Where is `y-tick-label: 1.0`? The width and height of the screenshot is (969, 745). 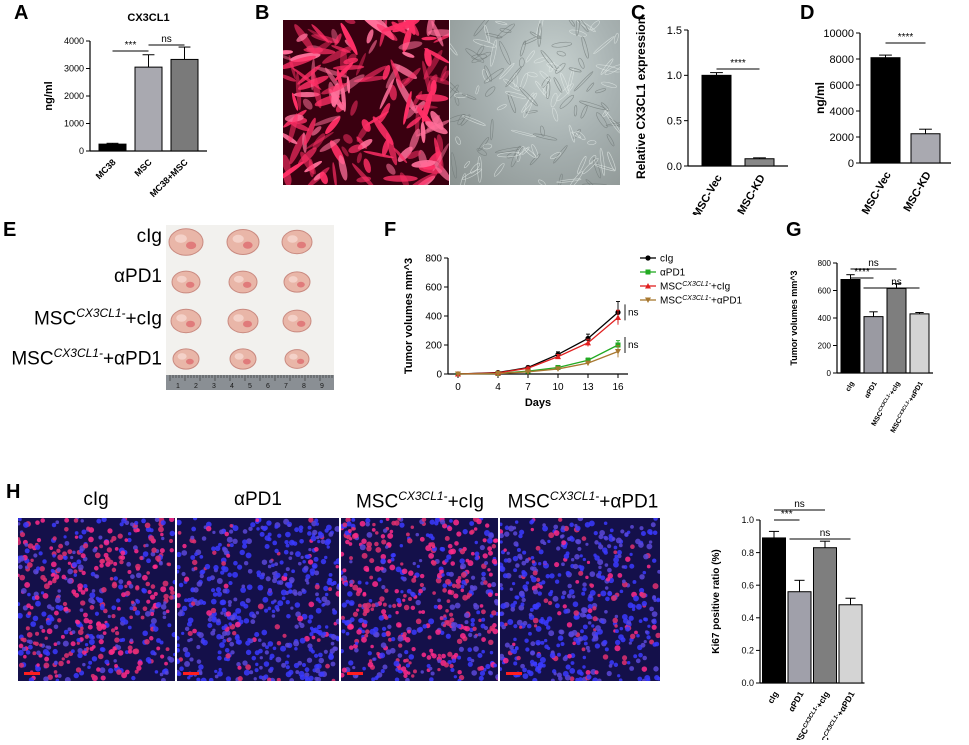 y-tick-label: 1.0 is located at coordinates (747, 520).